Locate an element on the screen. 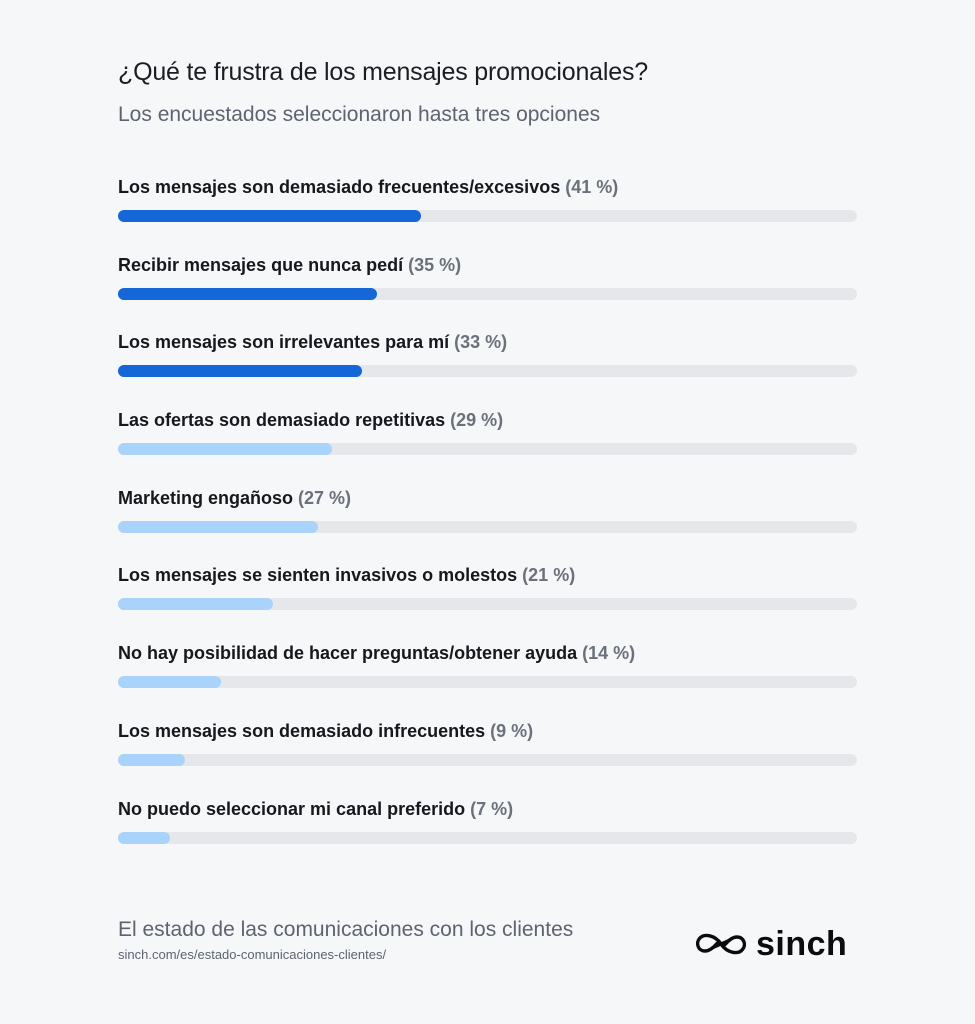 The width and height of the screenshot is (975, 1024). bar-category: Las ofertas son demasiado repetitivas is located at coordinates (284, 420).